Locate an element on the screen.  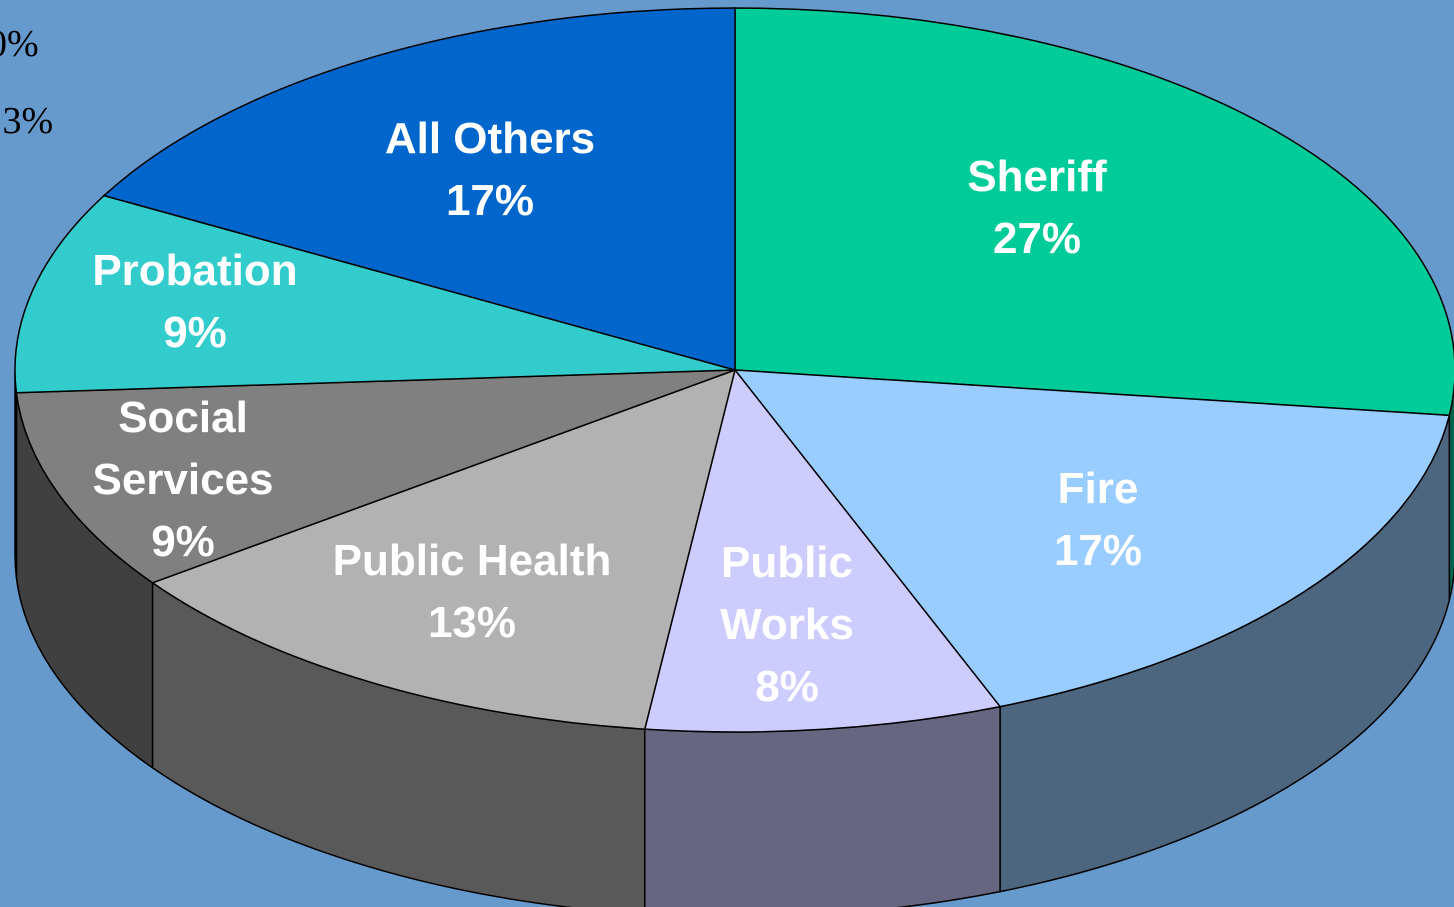
slice-name: Sheriff is located at coordinates (1037, 176).